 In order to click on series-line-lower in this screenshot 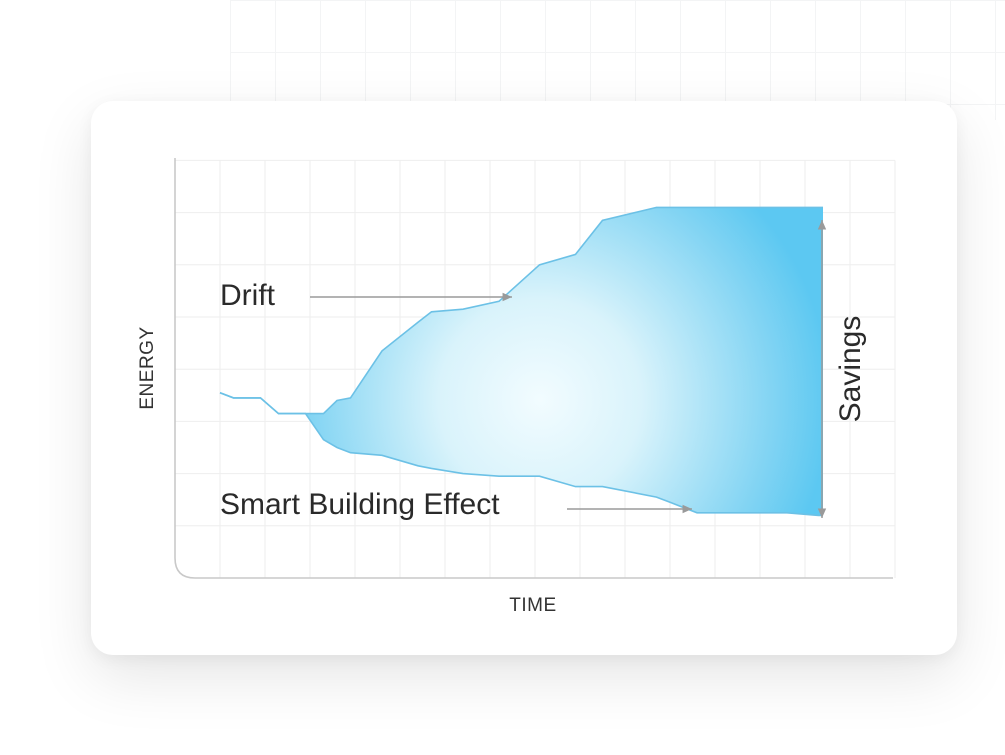, I will do `click(521, 454)`.